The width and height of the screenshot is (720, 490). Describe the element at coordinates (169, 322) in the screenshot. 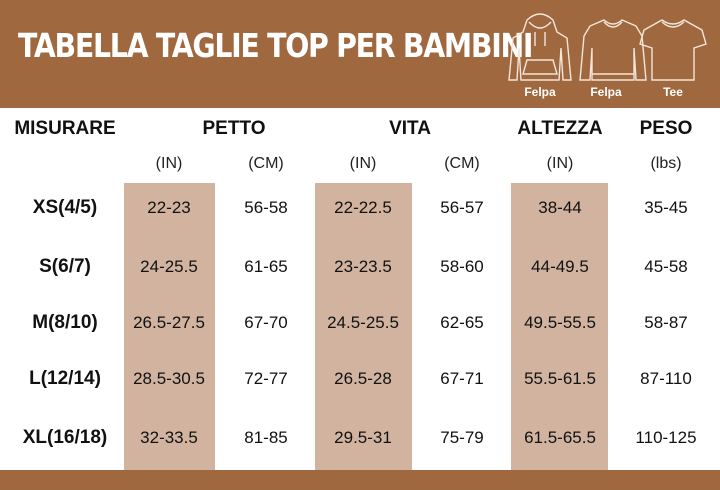

I see `table-cell: 26.5-27.5` at that location.